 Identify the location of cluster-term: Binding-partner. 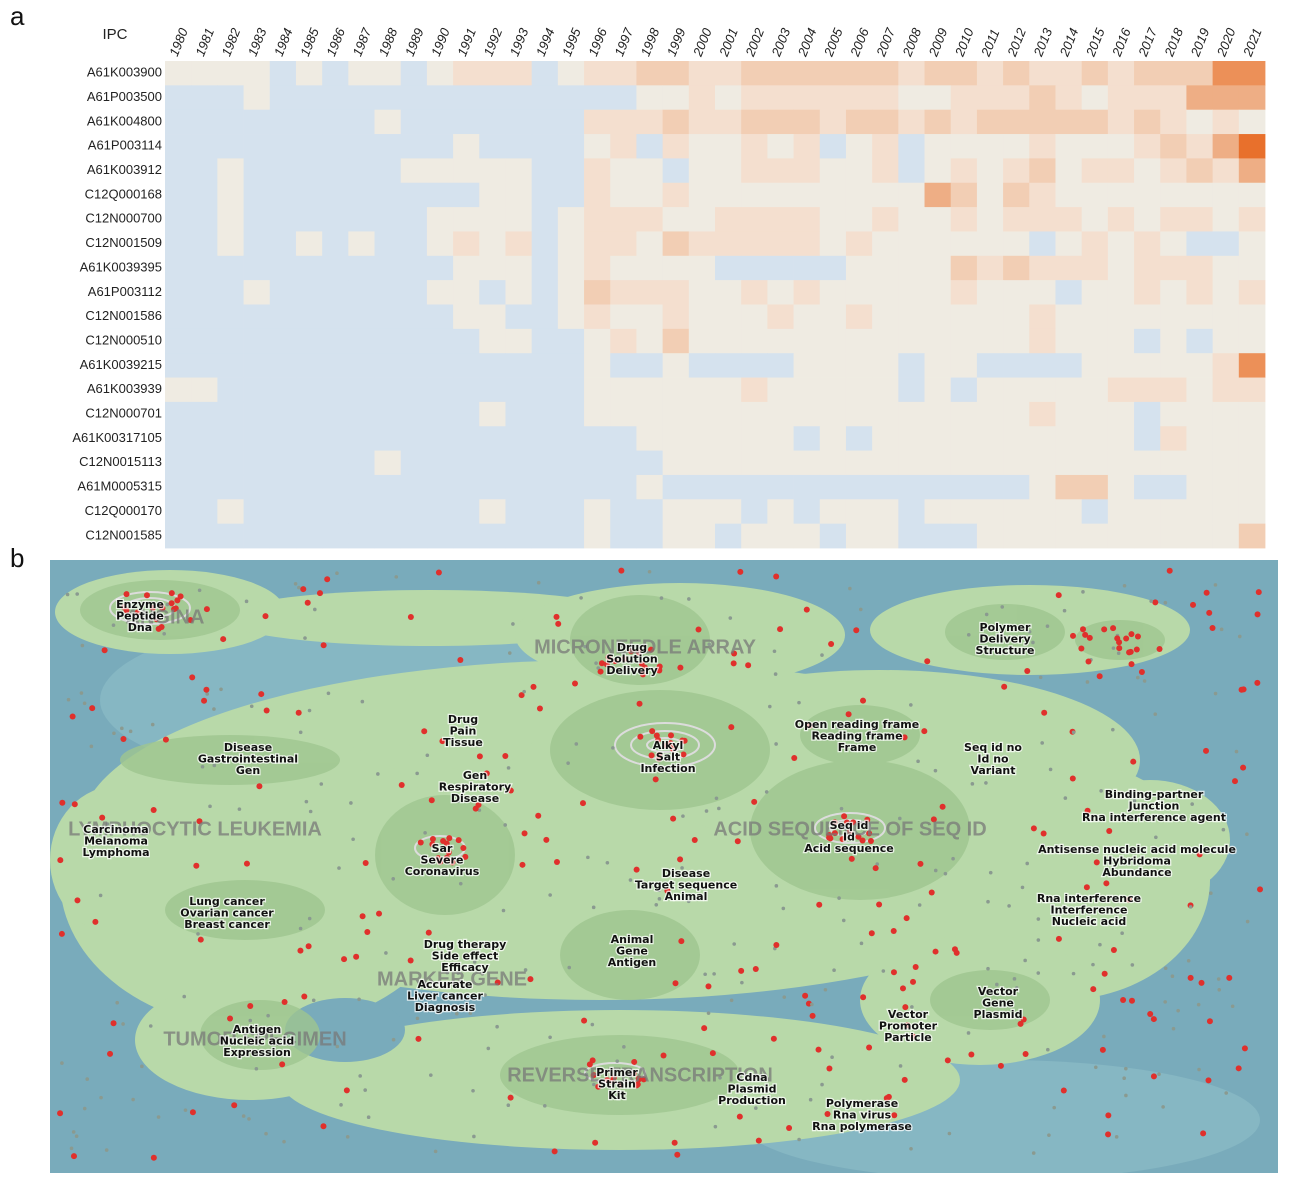
(1154, 794).